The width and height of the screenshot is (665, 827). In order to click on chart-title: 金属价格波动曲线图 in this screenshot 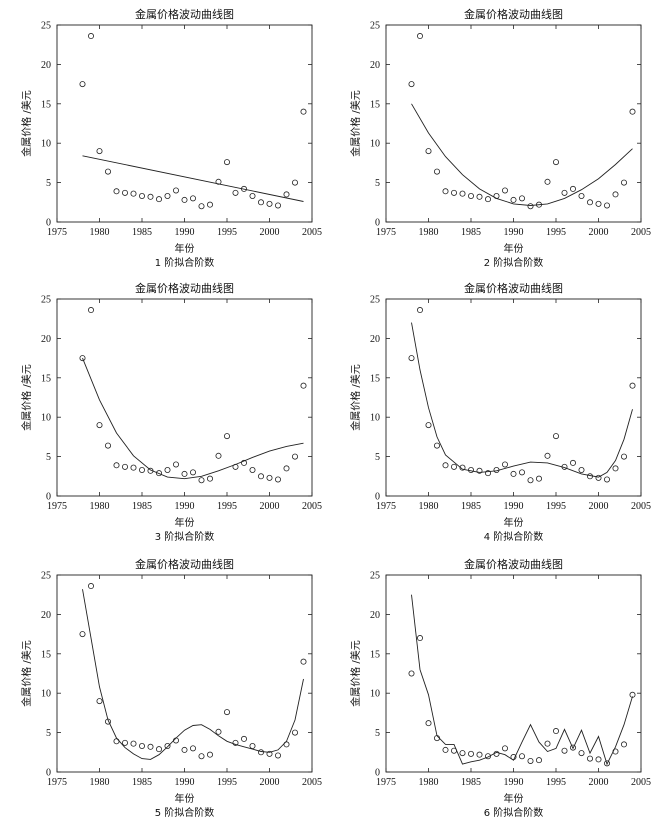, I will do `click(184, 288)`.